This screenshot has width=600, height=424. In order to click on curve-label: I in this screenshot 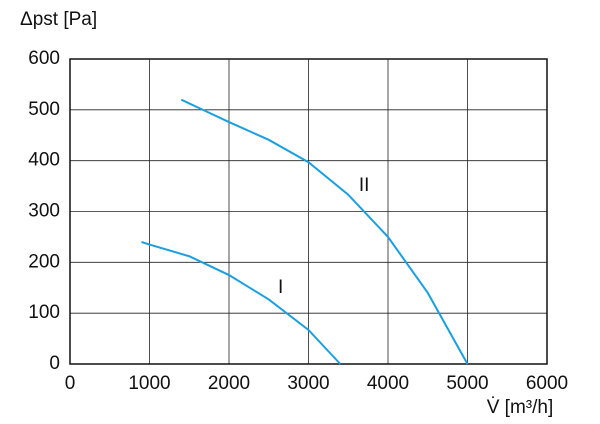, I will do `click(280, 287)`.